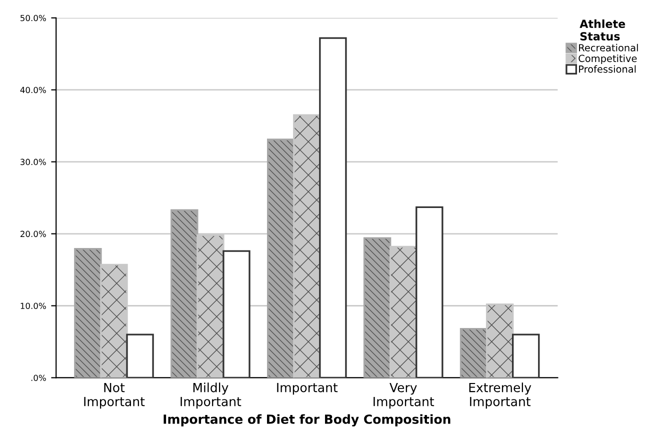 The height and width of the screenshot is (447, 660). What do you see at coordinates (33, 90) in the screenshot?
I see `y-tick-label: 40.0%` at bounding box center [33, 90].